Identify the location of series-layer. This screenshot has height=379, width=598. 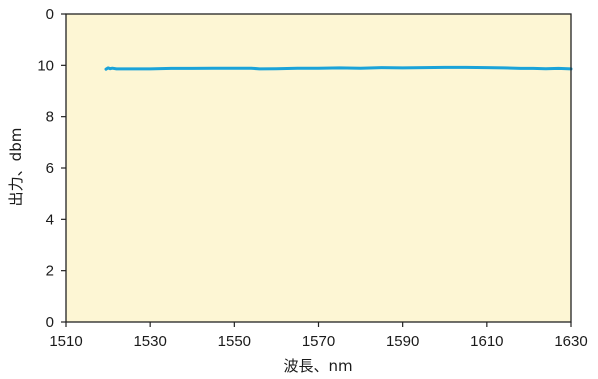
(338, 68).